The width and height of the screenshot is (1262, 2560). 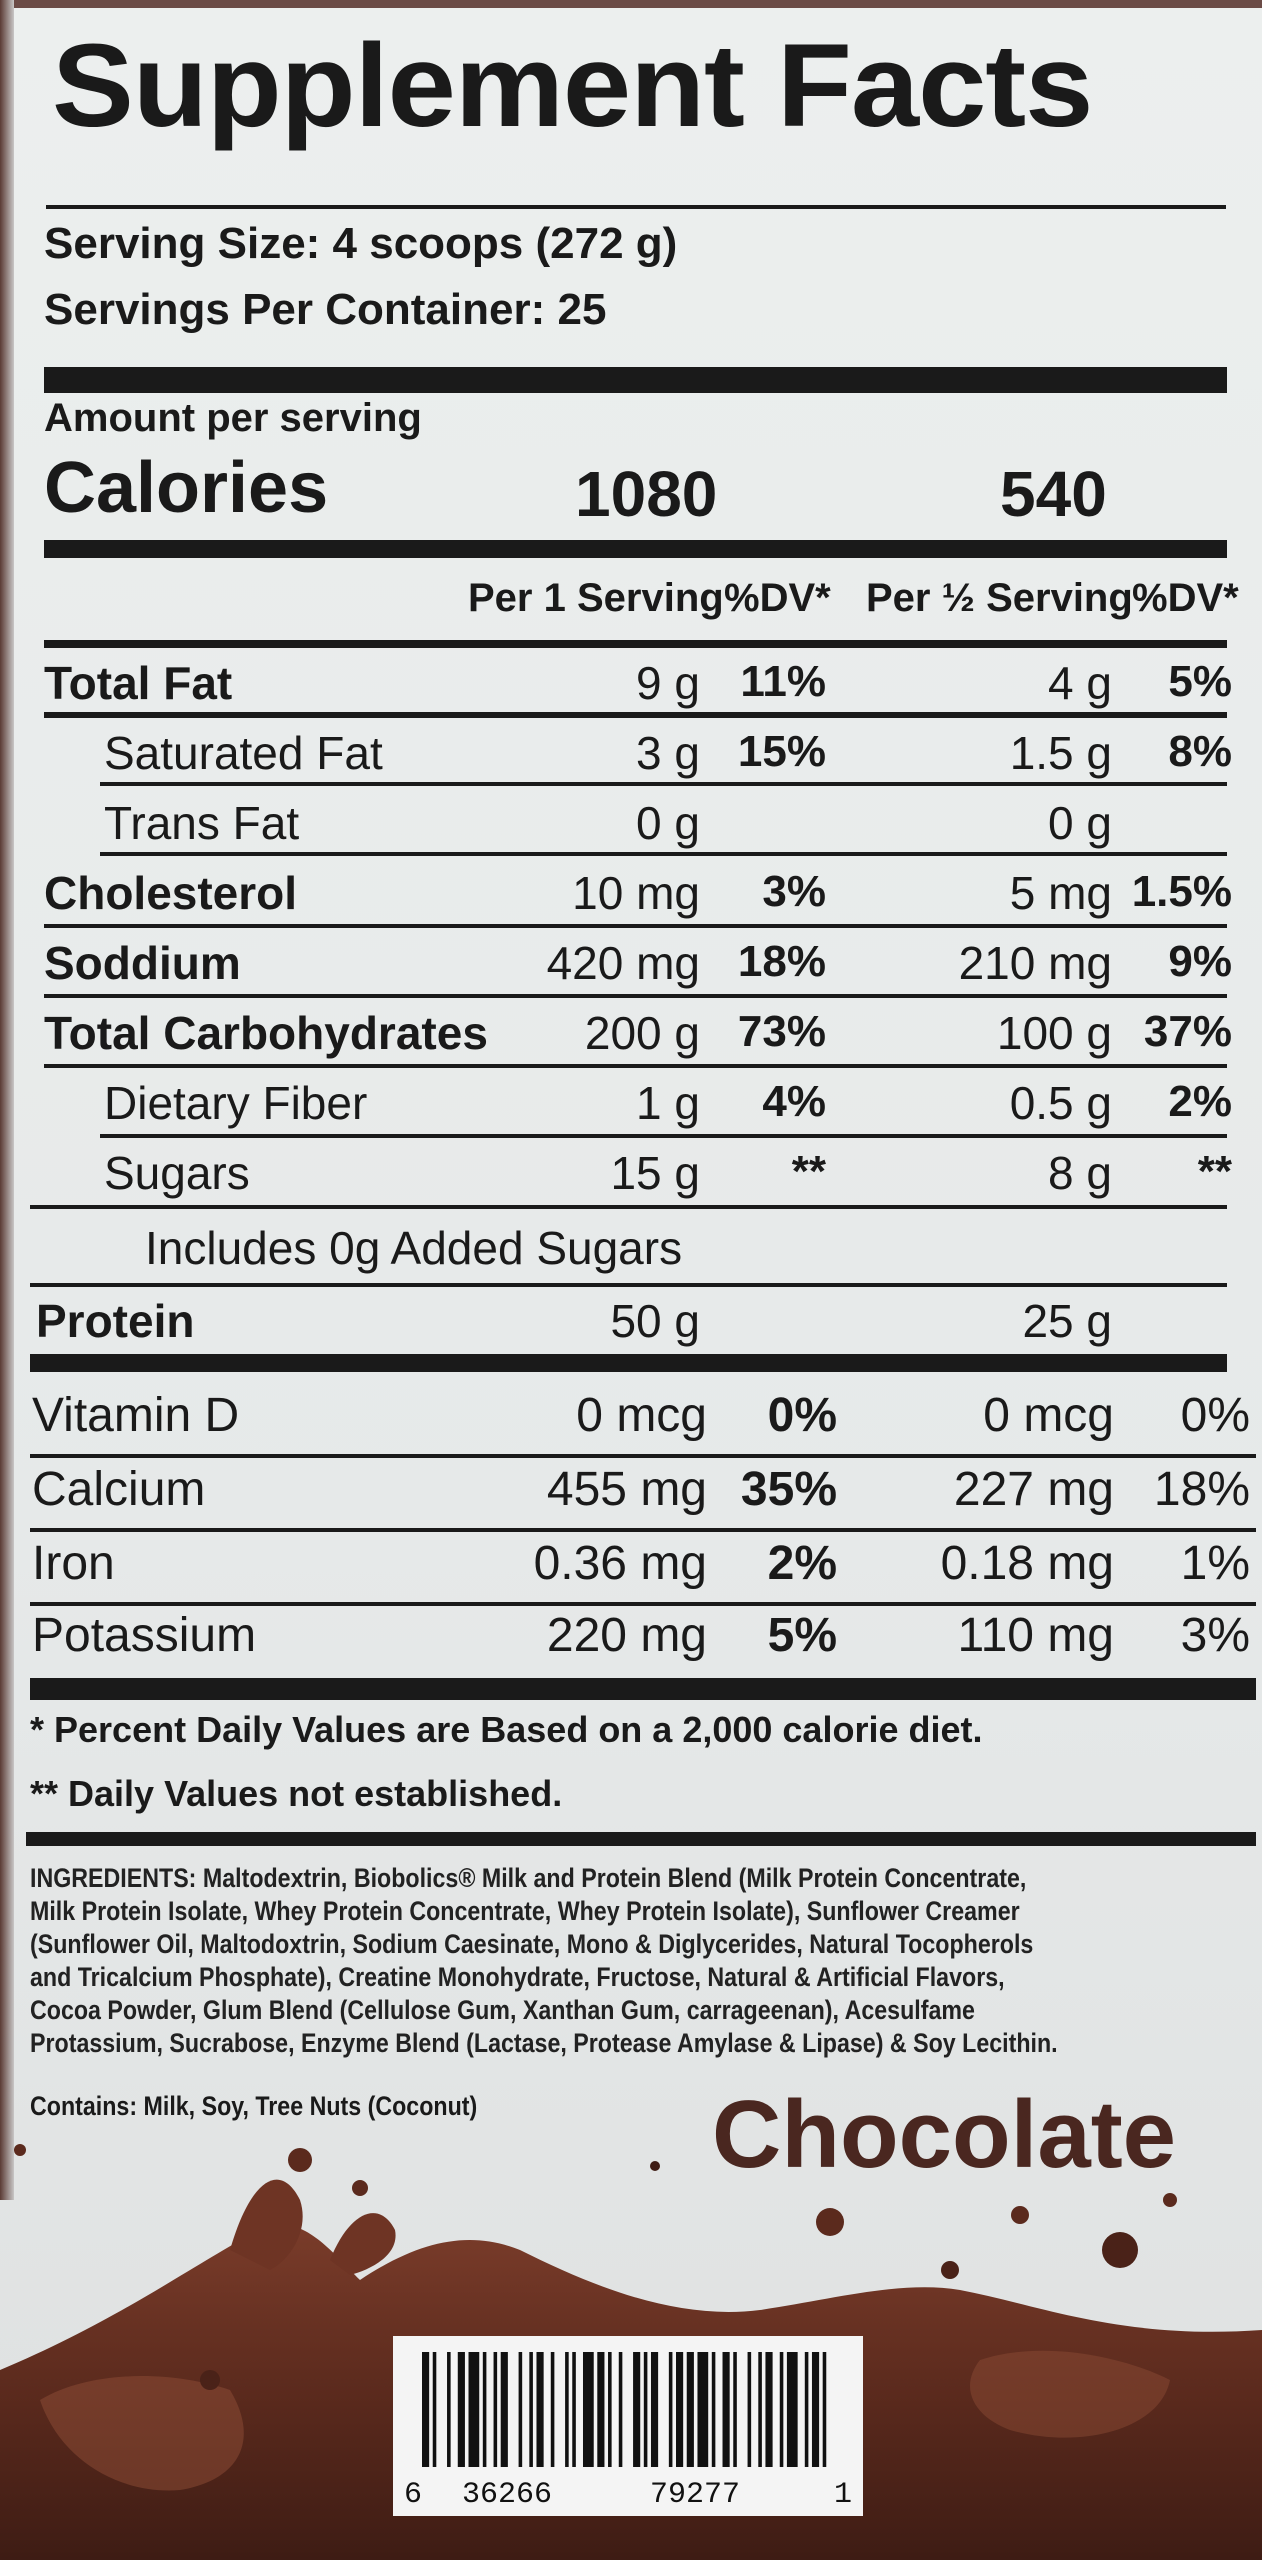 What do you see at coordinates (1080, 823) in the screenshot?
I see `nutrient-amount-per-half-serving: 0 g` at bounding box center [1080, 823].